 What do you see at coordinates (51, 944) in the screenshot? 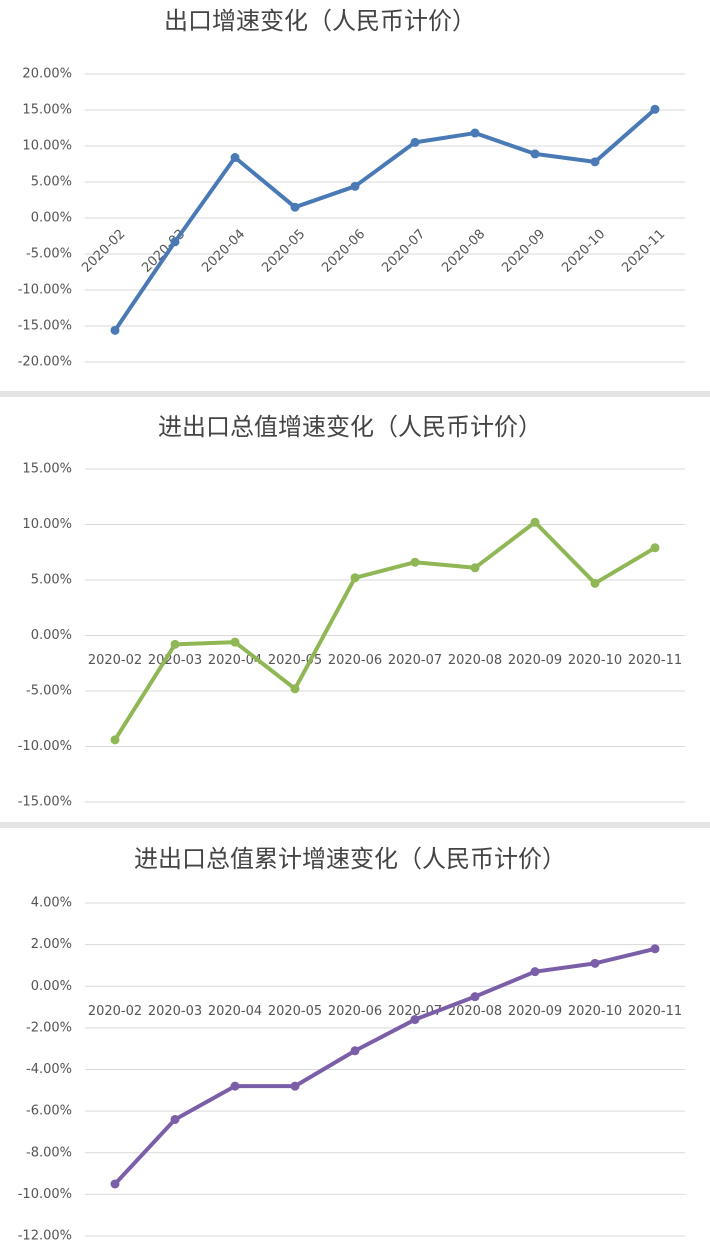
I see `y-tick-label: 2.00%` at bounding box center [51, 944].